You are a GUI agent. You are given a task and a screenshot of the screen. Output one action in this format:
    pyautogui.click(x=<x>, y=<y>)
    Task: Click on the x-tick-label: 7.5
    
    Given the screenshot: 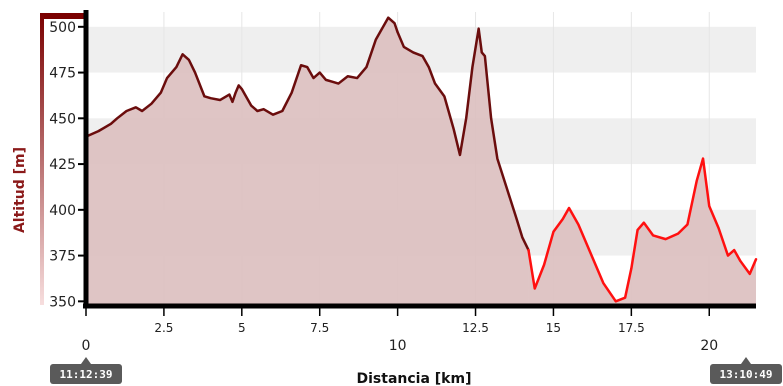 What is the action you would take?
    pyautogui.click(x=319, y=328)
    